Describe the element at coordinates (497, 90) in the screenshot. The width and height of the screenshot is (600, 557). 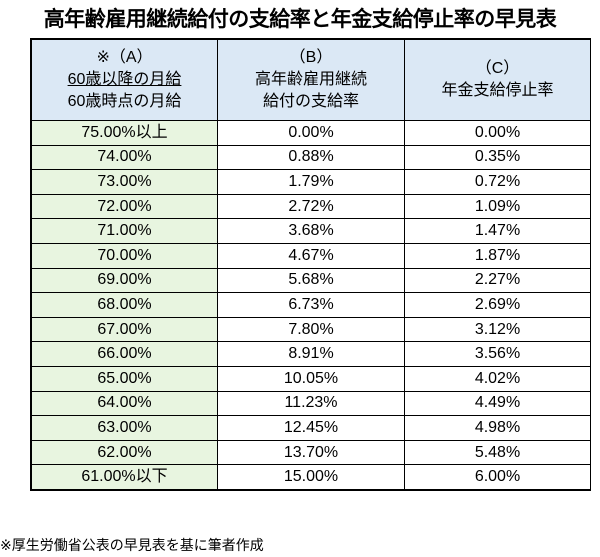
I see `column-header-c-line1: 年金支給停止率` at that location.